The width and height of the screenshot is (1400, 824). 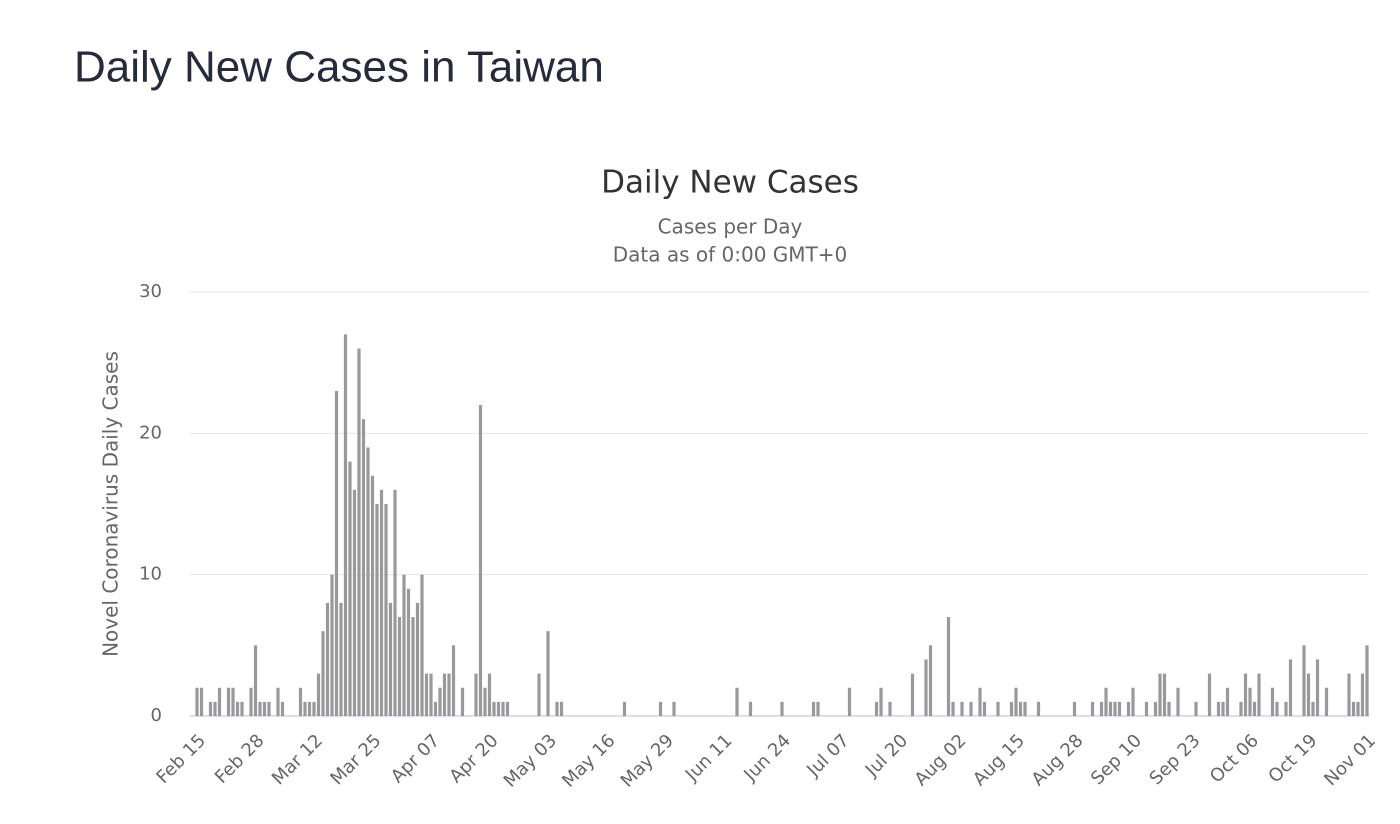 I want to click on y-tick-label: 10, so click(x=150, y=574).